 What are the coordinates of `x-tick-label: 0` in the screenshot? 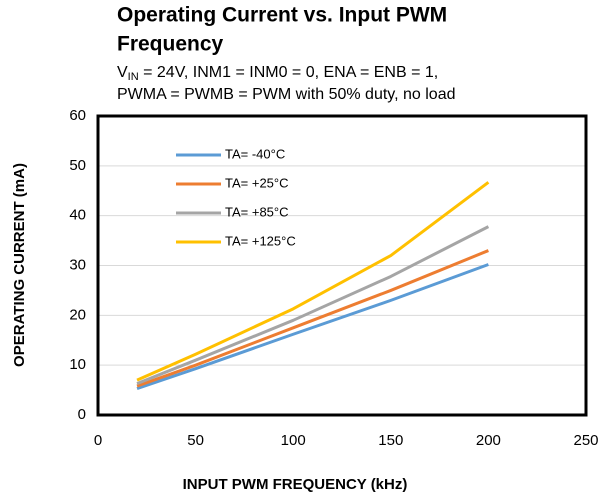 It's located at (98, 440).